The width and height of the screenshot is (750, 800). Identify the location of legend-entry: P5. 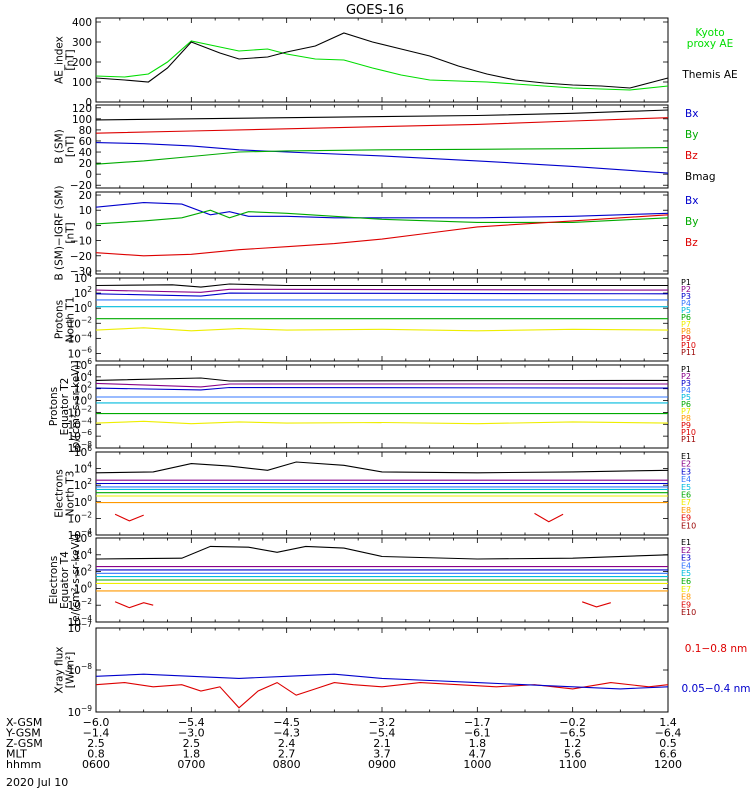
(686, 310).